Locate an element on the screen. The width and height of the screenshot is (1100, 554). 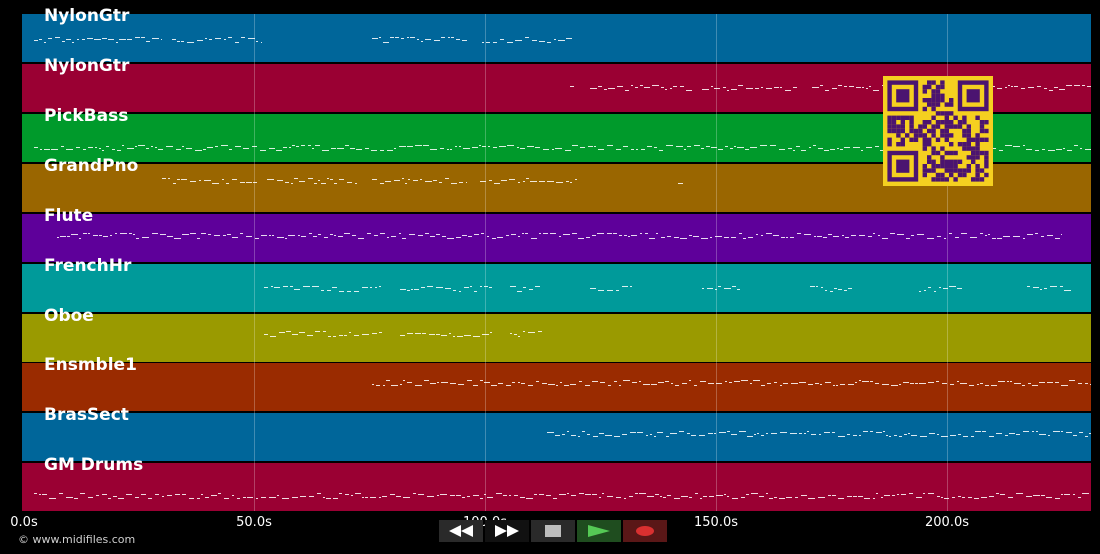
play-icon is located at coordinates (599, 531).